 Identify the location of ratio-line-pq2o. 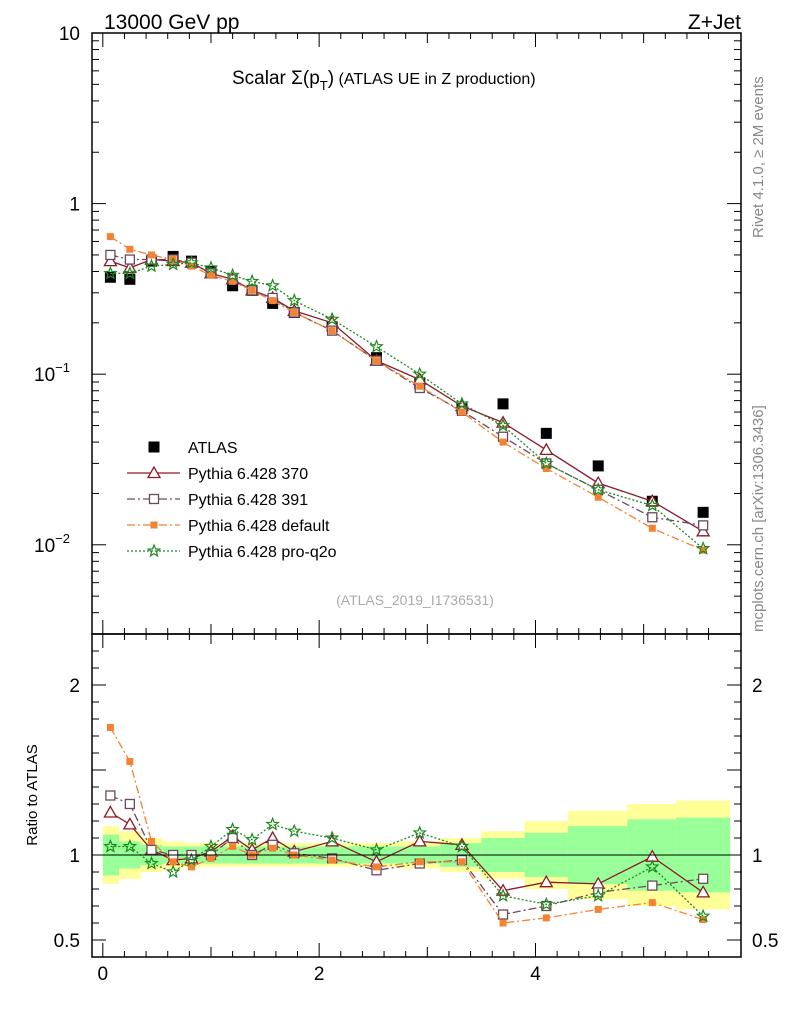
(407, 870).